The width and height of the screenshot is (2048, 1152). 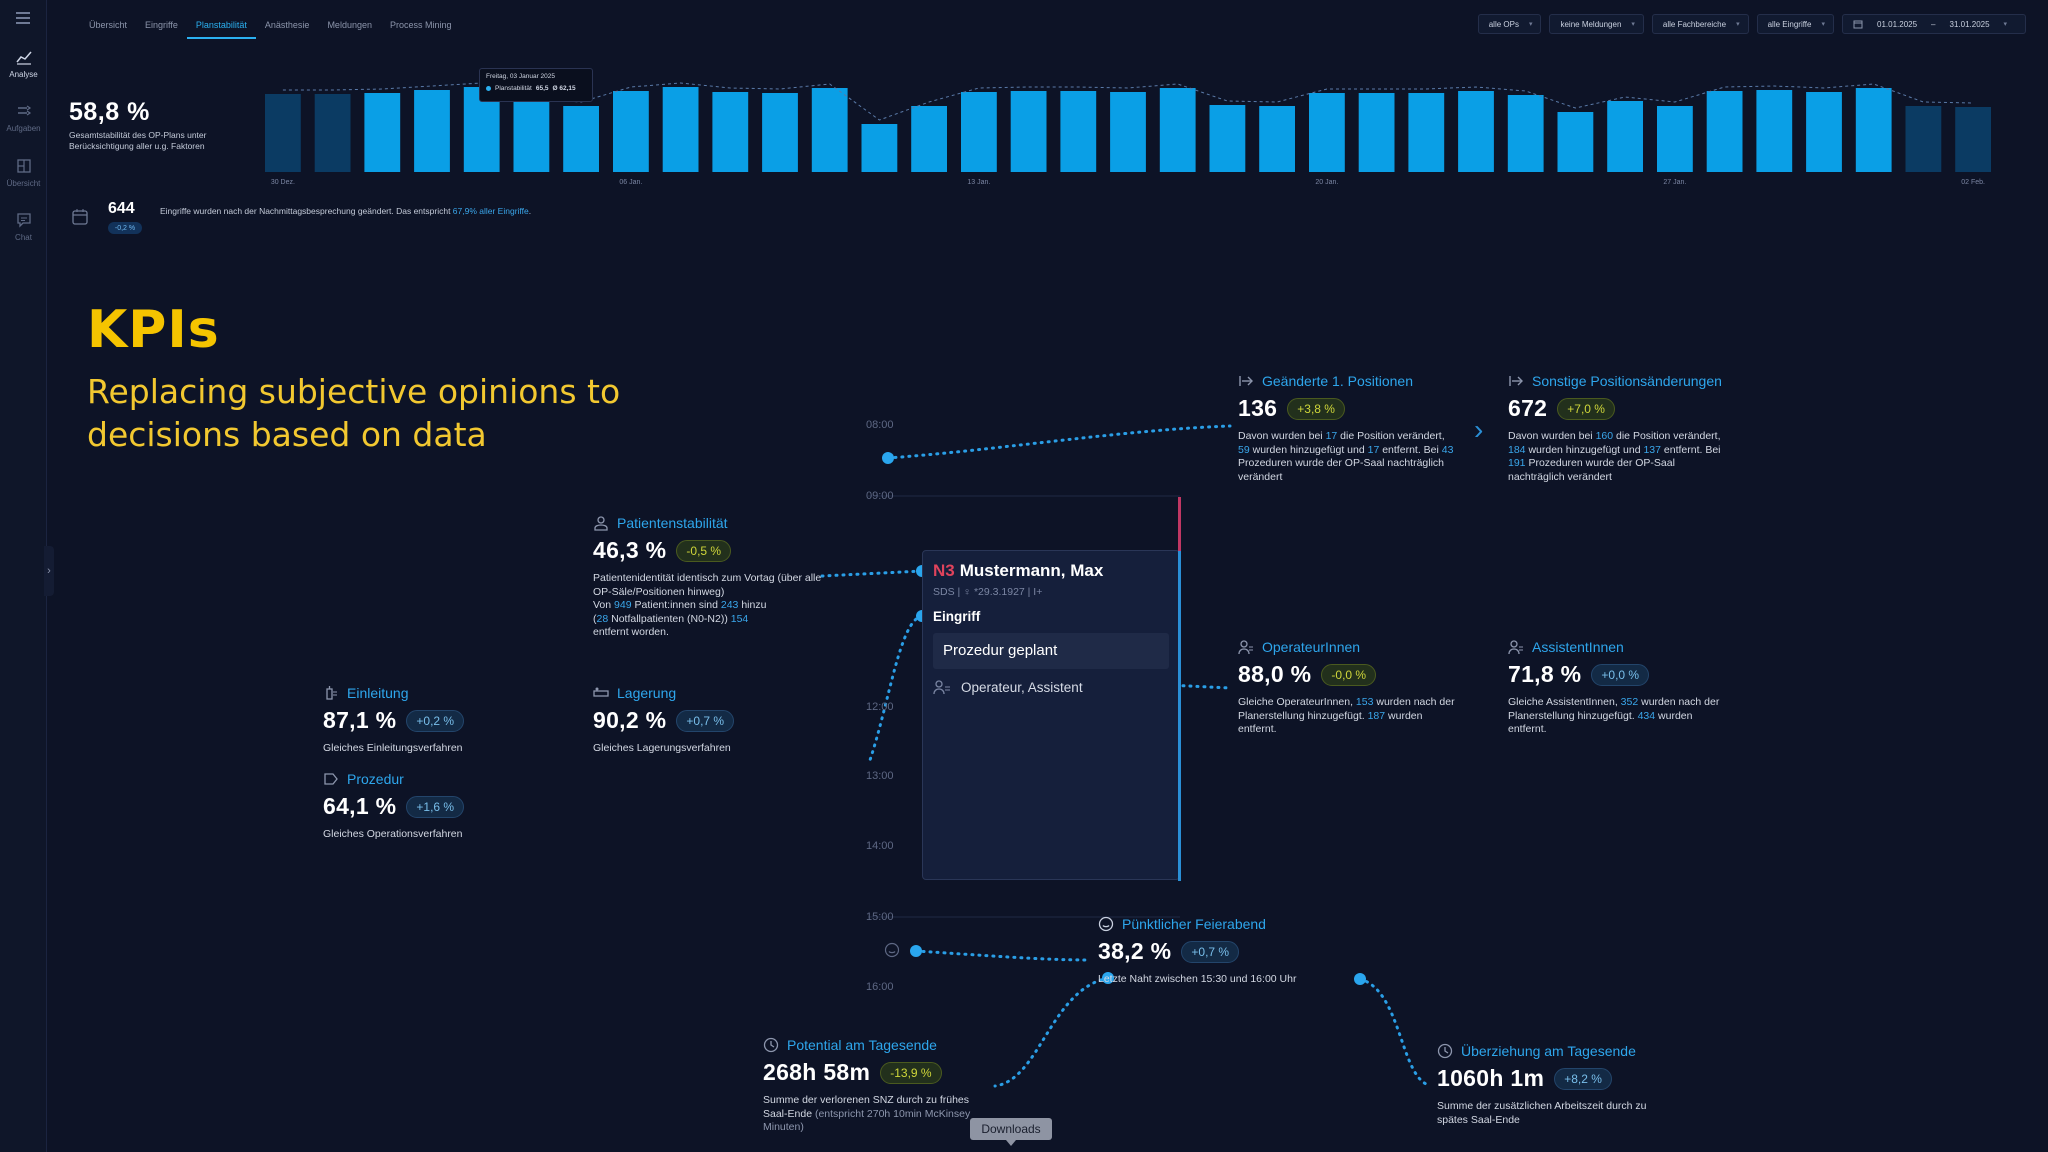 What do you see at coordinates (1823, 24) in the screenshot?
I see `chevron-down-icon: ▾` at bounding box center [1823, 24].